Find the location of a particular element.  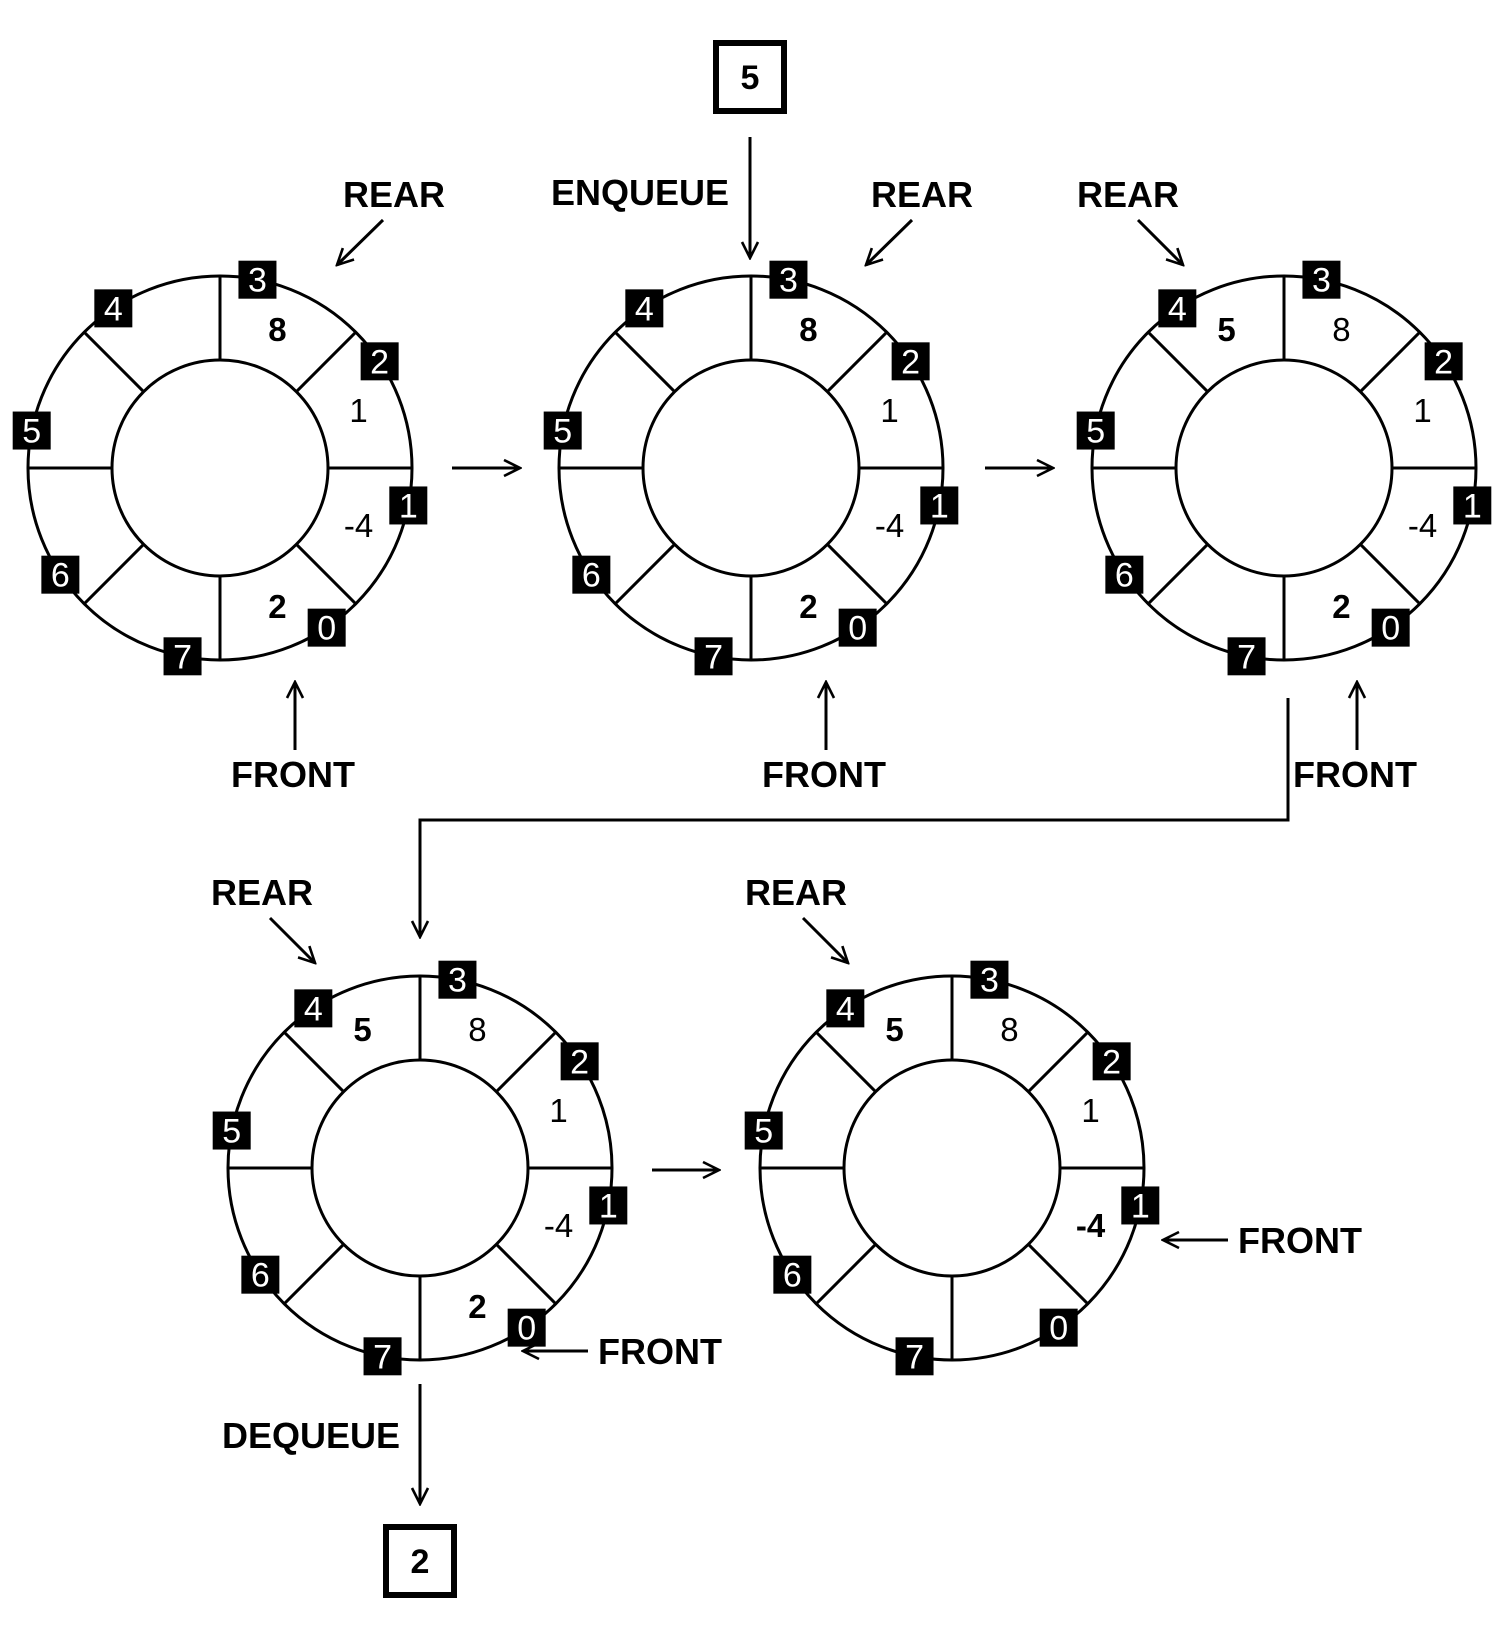

front-label-2: FRONT is located at coordinates (824, 774).